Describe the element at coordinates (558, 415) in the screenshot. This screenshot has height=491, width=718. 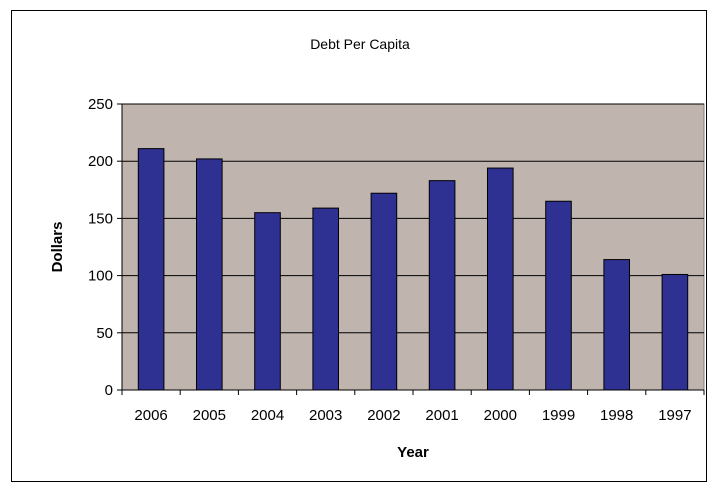
I see `x-tick-label: 1999` at that location.